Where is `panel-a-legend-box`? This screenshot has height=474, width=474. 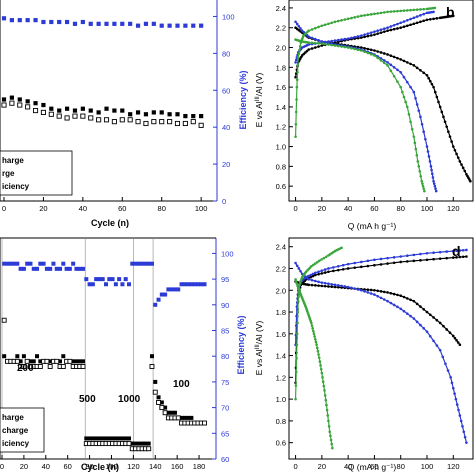
panel-a-legend-box is located at coordinates (36, 173).